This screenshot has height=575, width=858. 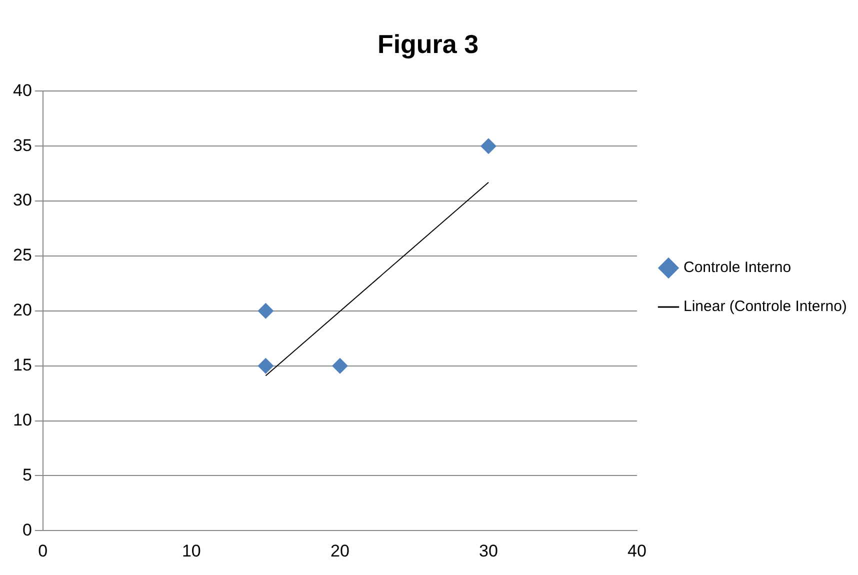 I want to click on y-tick-label: 30, so click(x=22, y=200).